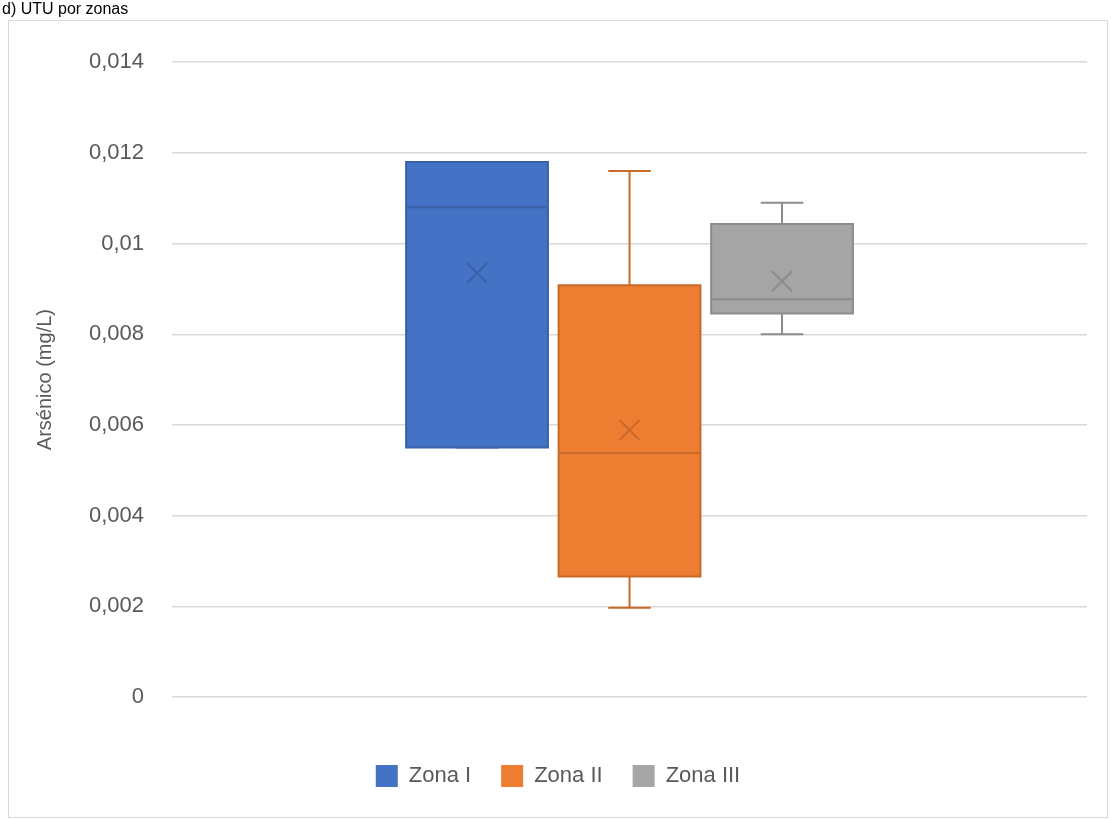 The image size is (1111, 820). Describe the element at coordinates (123, 242) in the screenshot. I see `y-tick-label: 0,01` at that location.